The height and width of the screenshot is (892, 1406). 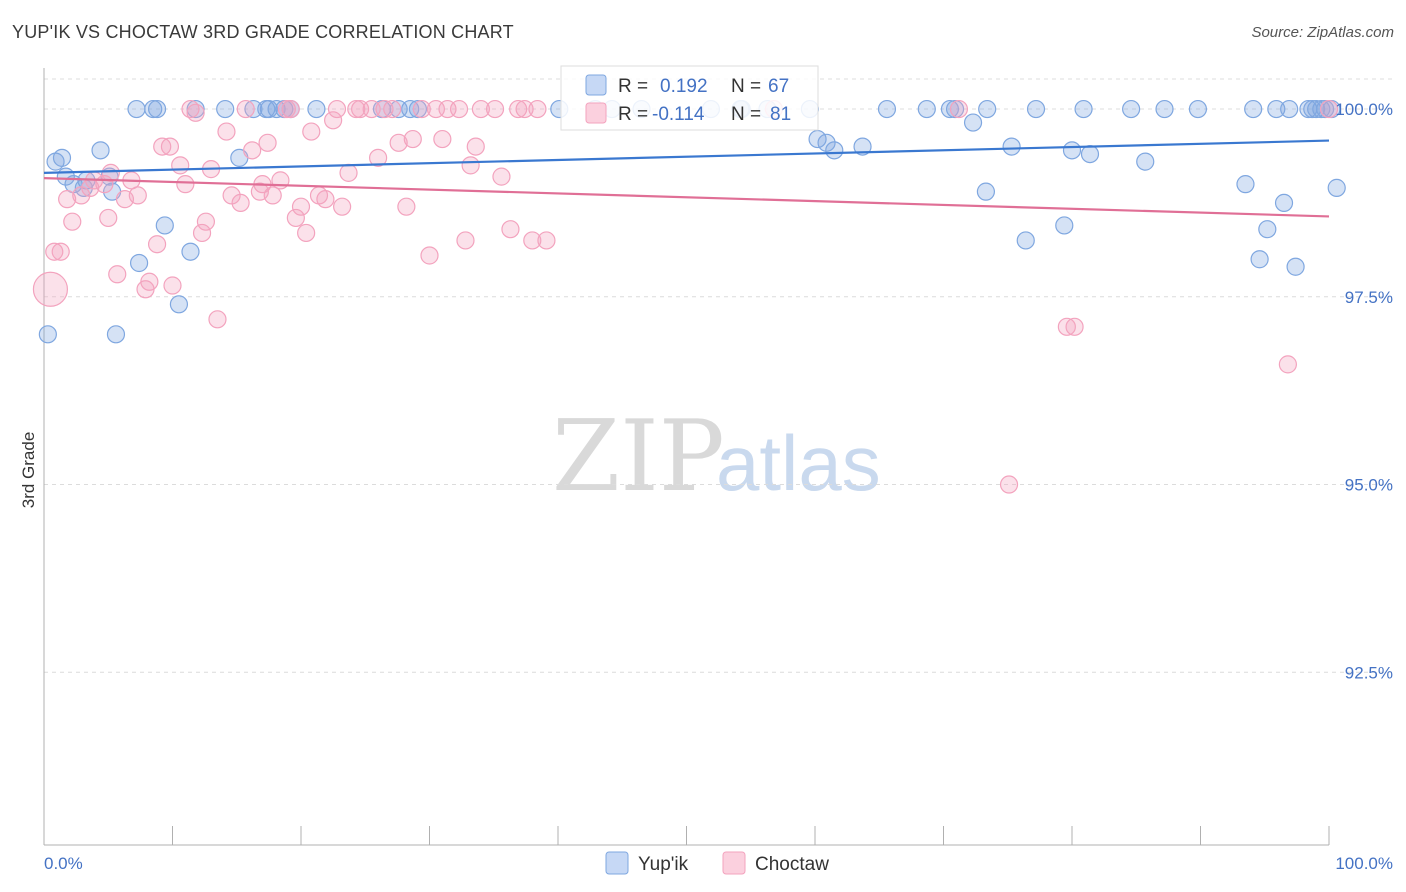 I want to click on bottom-legend-swatch-choctaw, so click(x=734, y=863).